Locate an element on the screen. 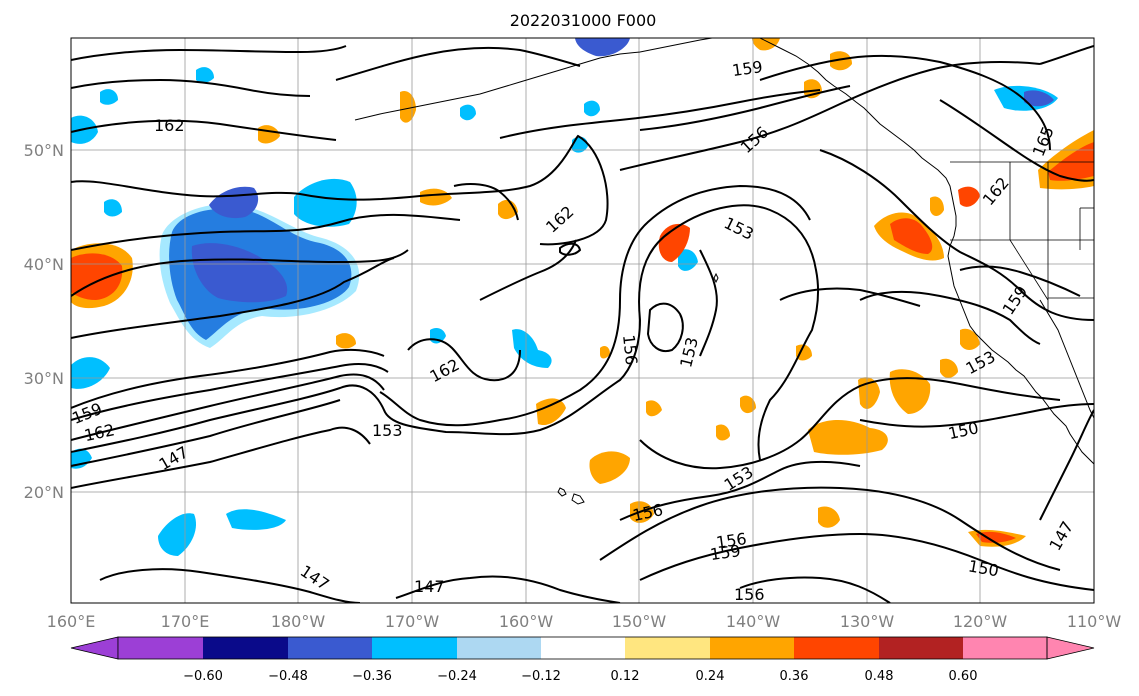  negative-region-southwest is located at coordinates (90, 373).